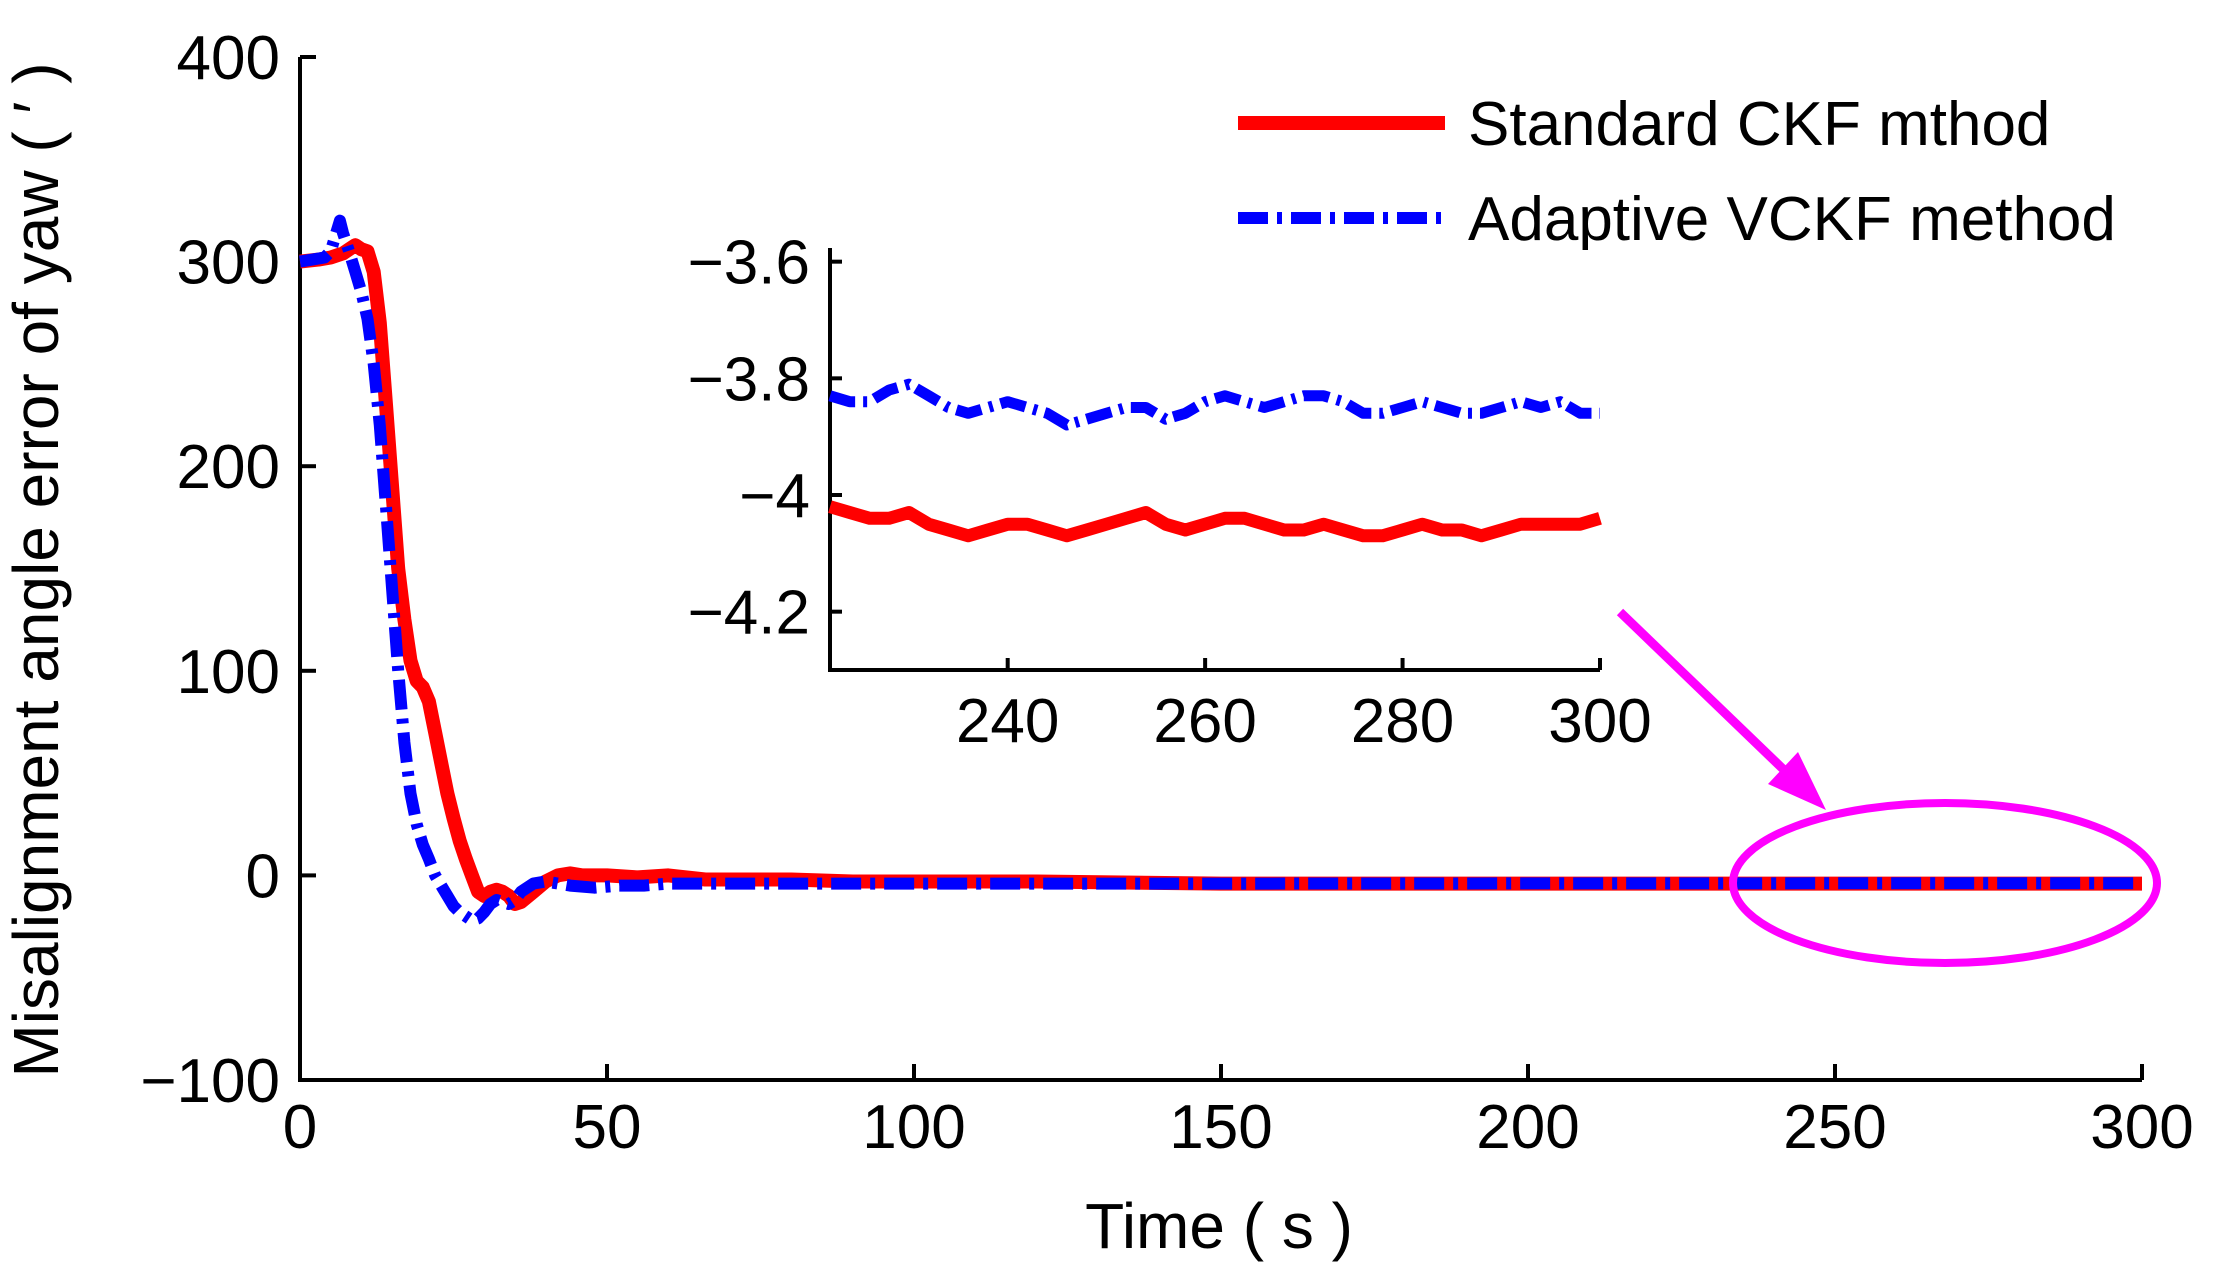 This screenshot has width=2213, height=1270. Describe the element at coordinates (228, 58) in the screenshot. I see `y-tick-label: 400` at that location.